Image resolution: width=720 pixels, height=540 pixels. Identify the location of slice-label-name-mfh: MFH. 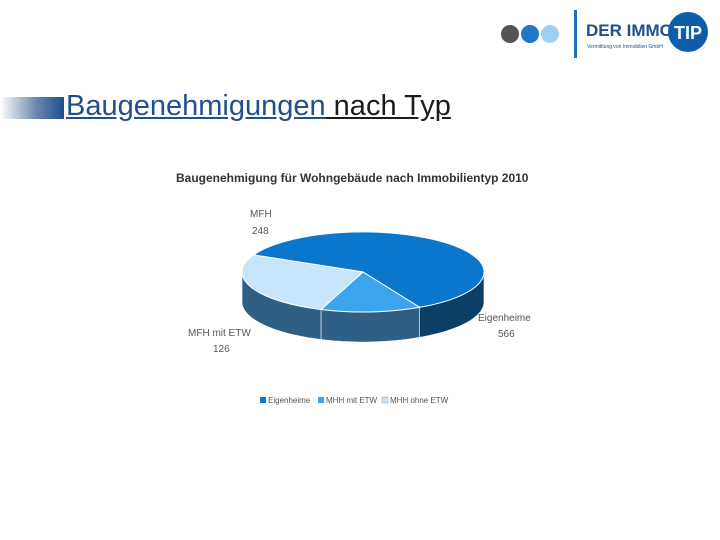
(261, 214).